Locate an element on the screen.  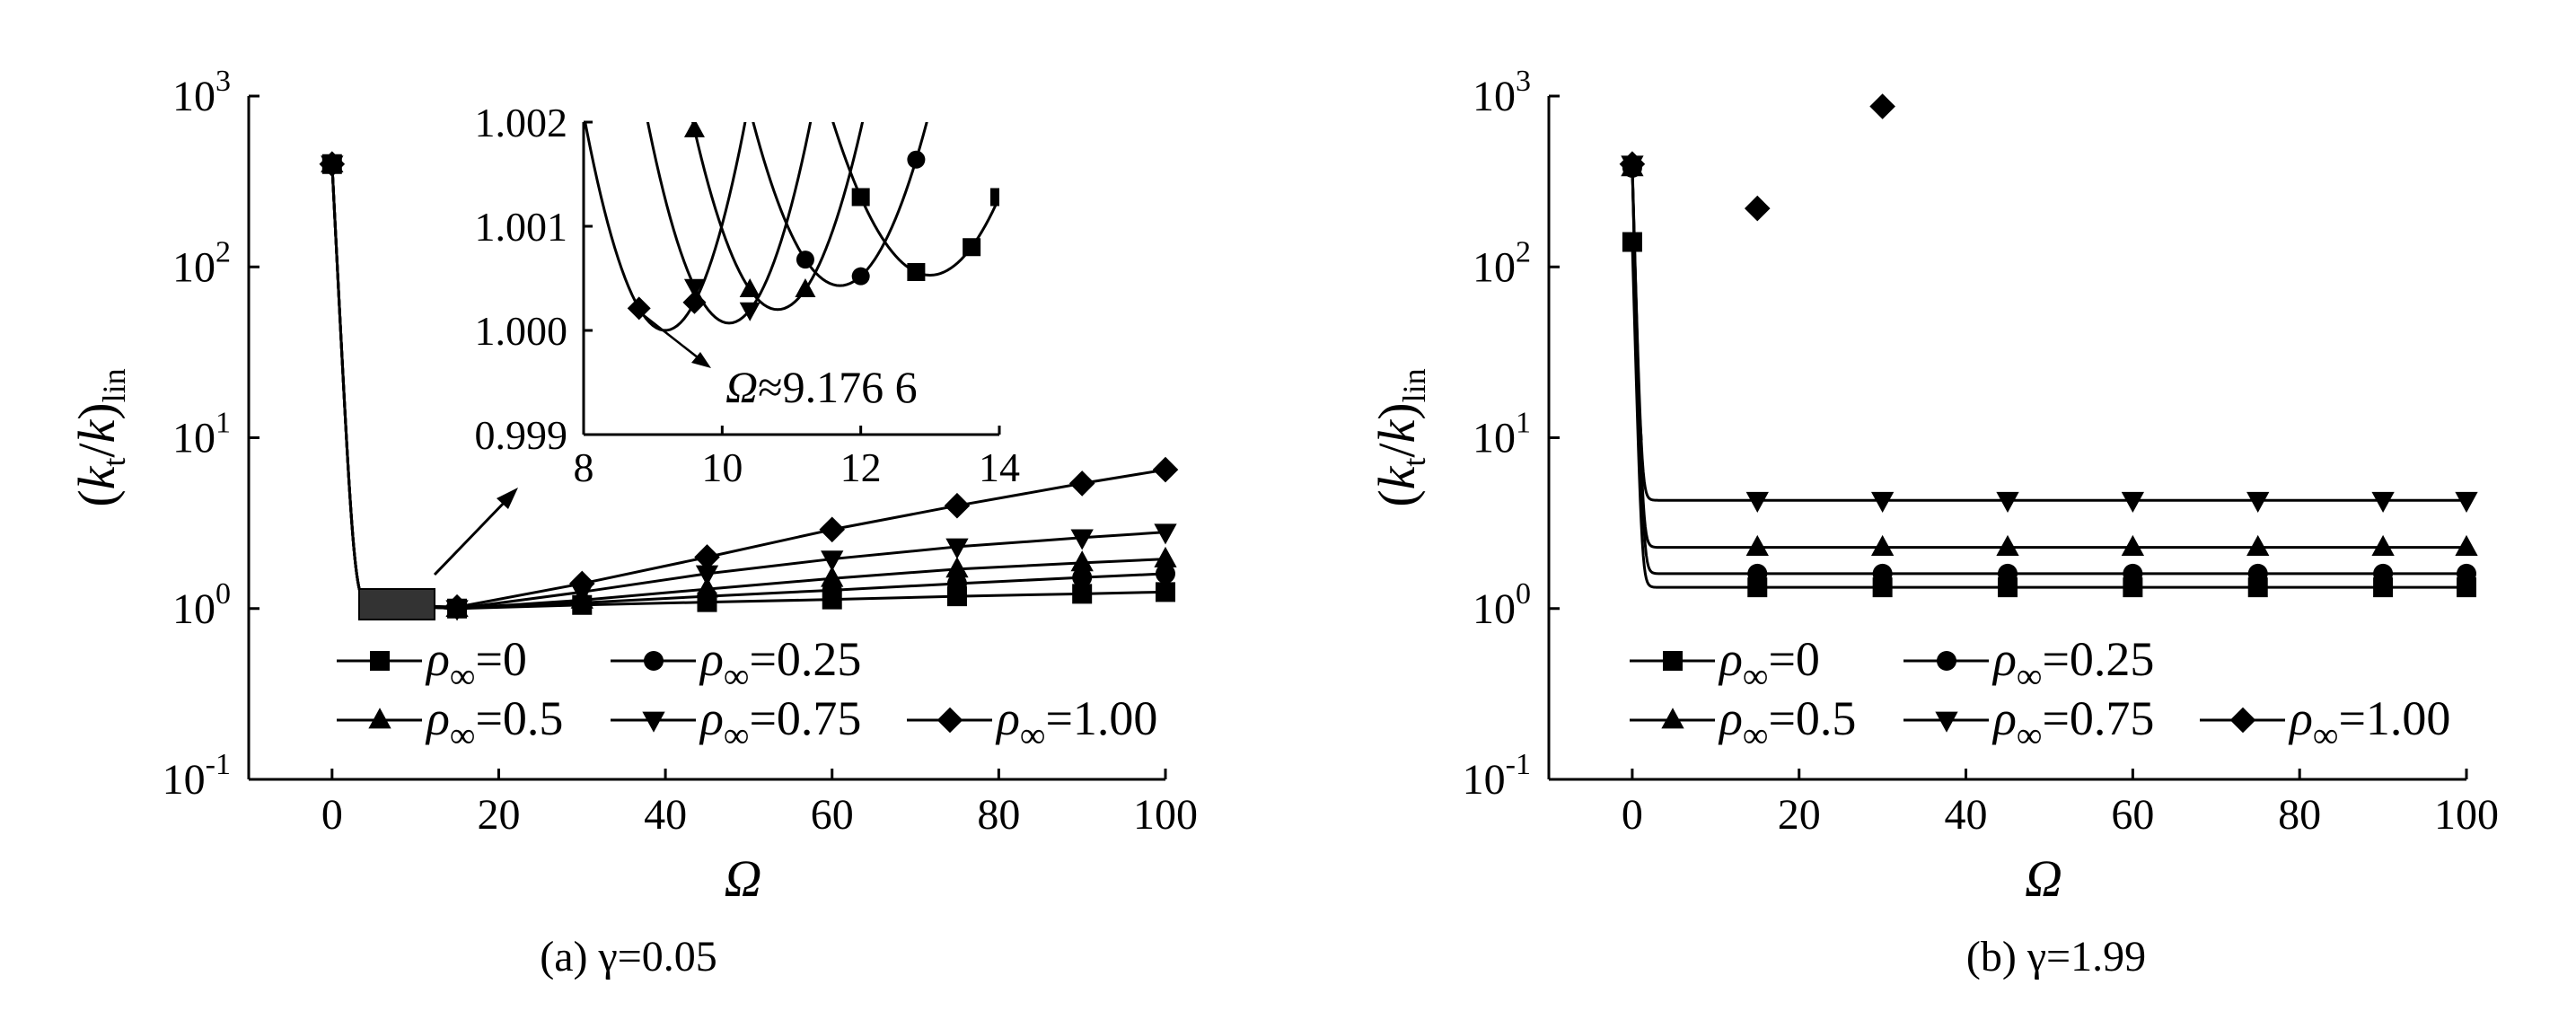
inset-x-tick-label: 8 is located at coordinates (584, 467).